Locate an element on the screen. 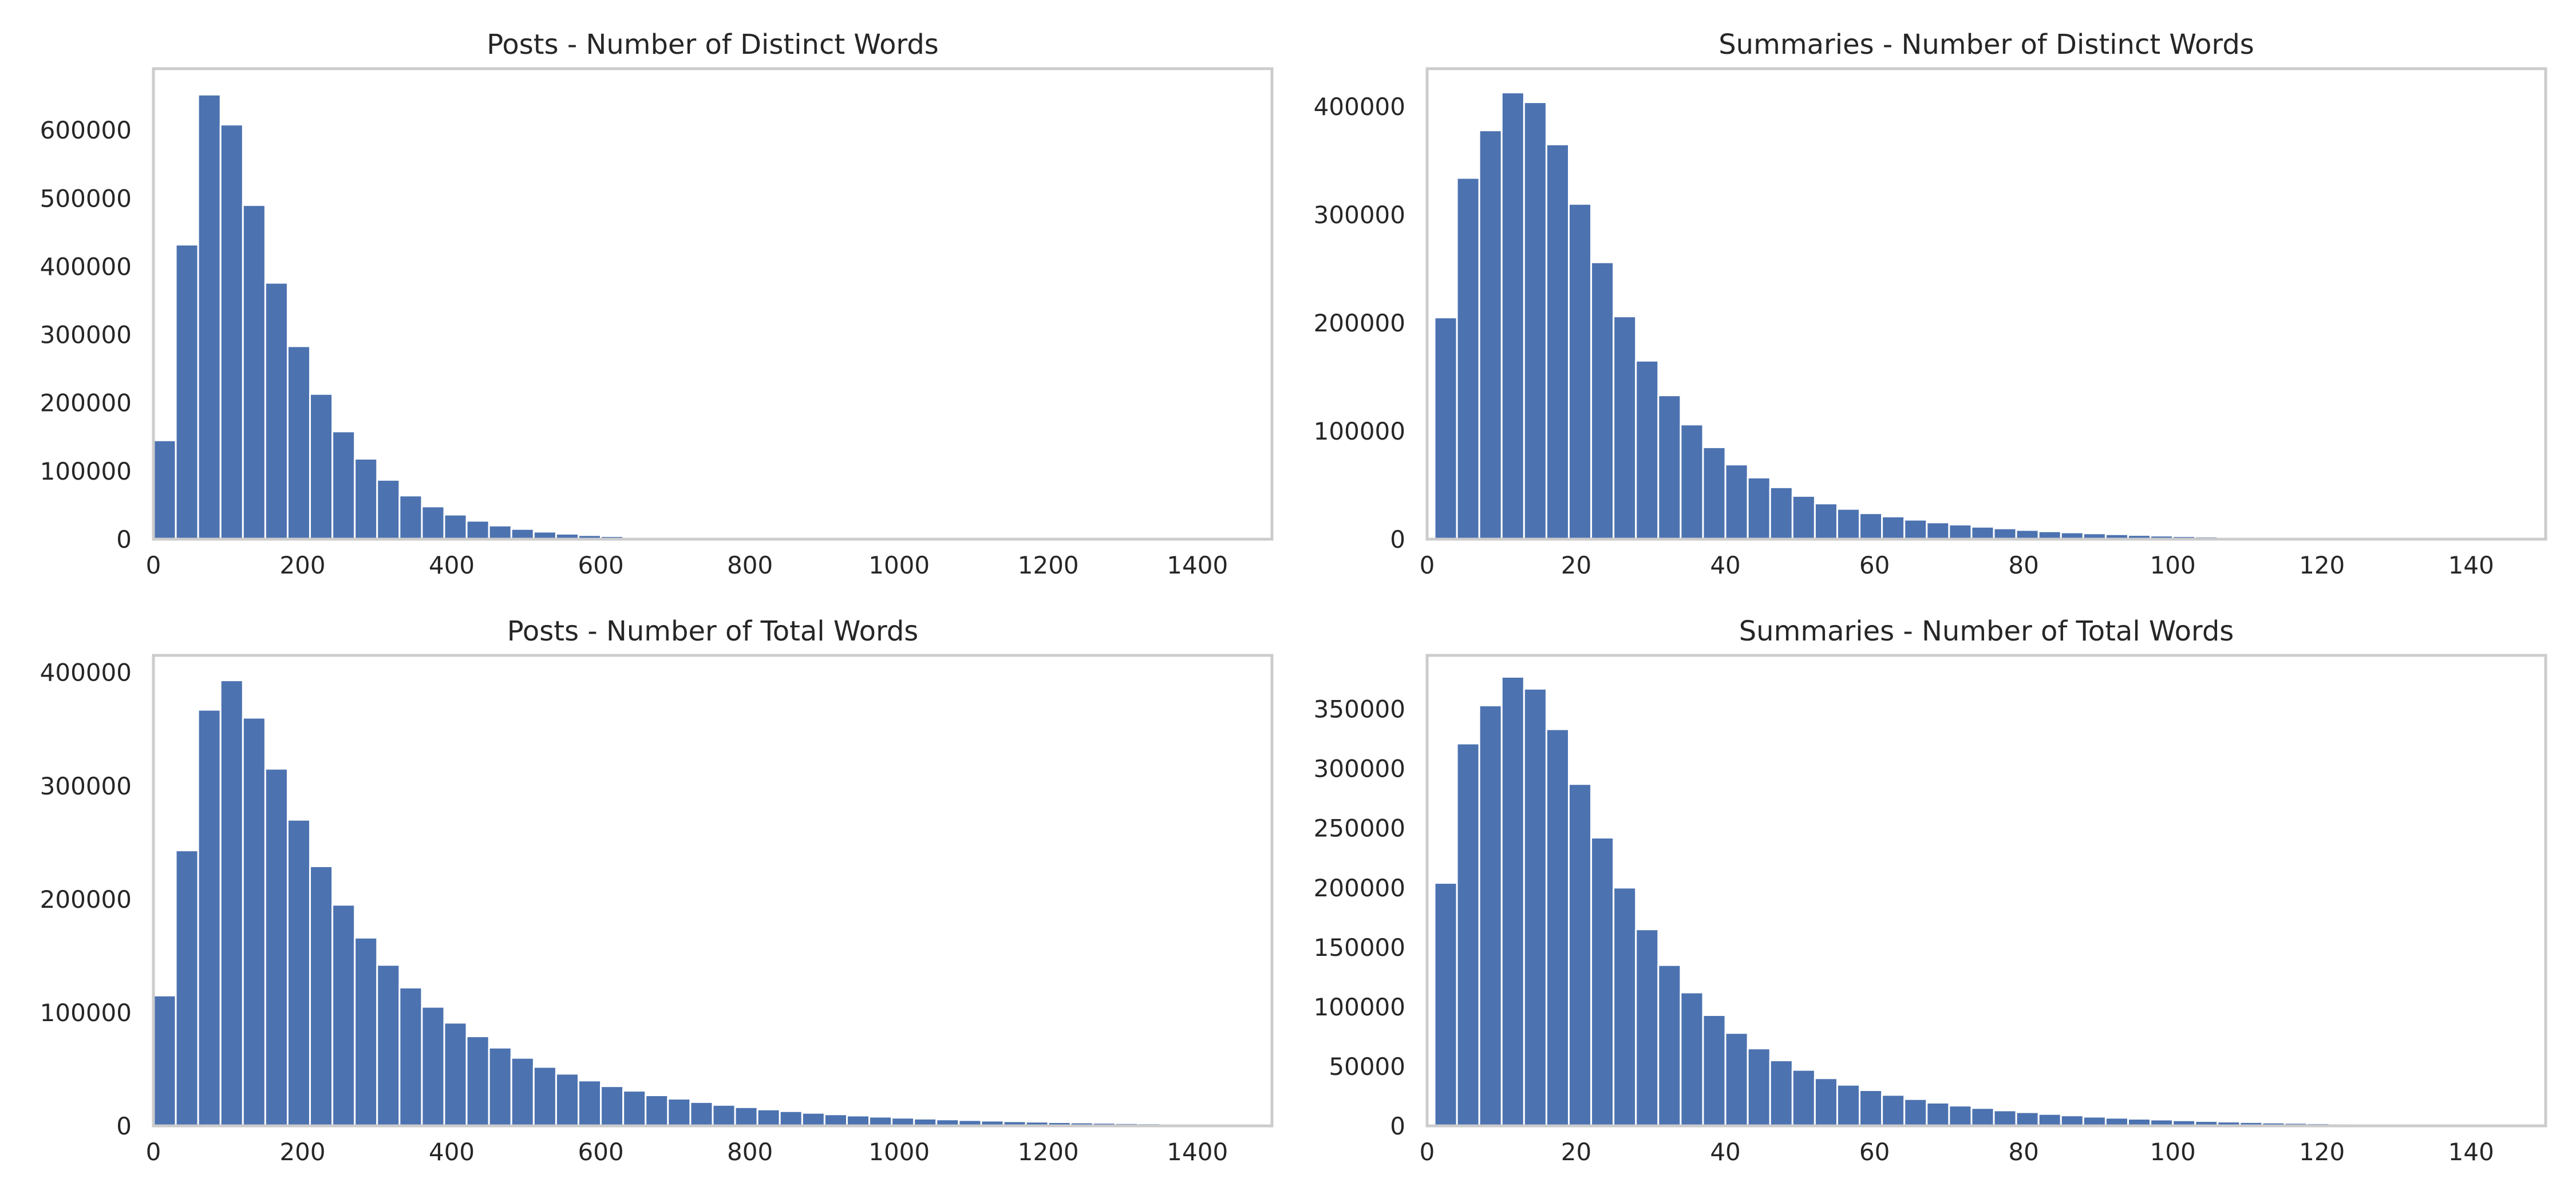  chart-title: Summaries - Number of Distinct Words is located at coordinates (1986, 45).